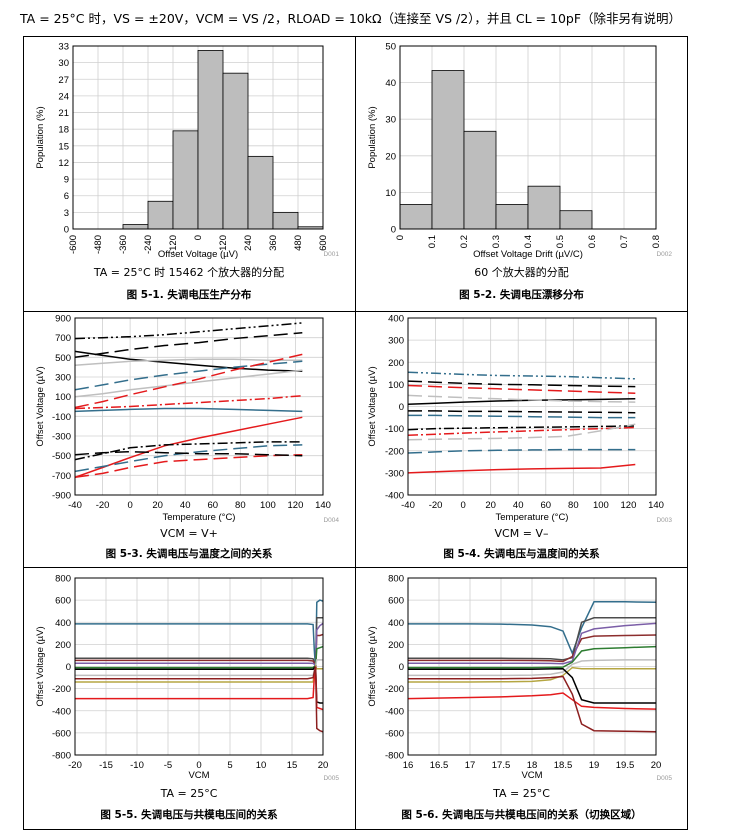 The height and width of the screenshot is (837, 739). Describe the element at coordinates (390, 47) in the screenshot. I see `y-tick-label: 50` at that location.